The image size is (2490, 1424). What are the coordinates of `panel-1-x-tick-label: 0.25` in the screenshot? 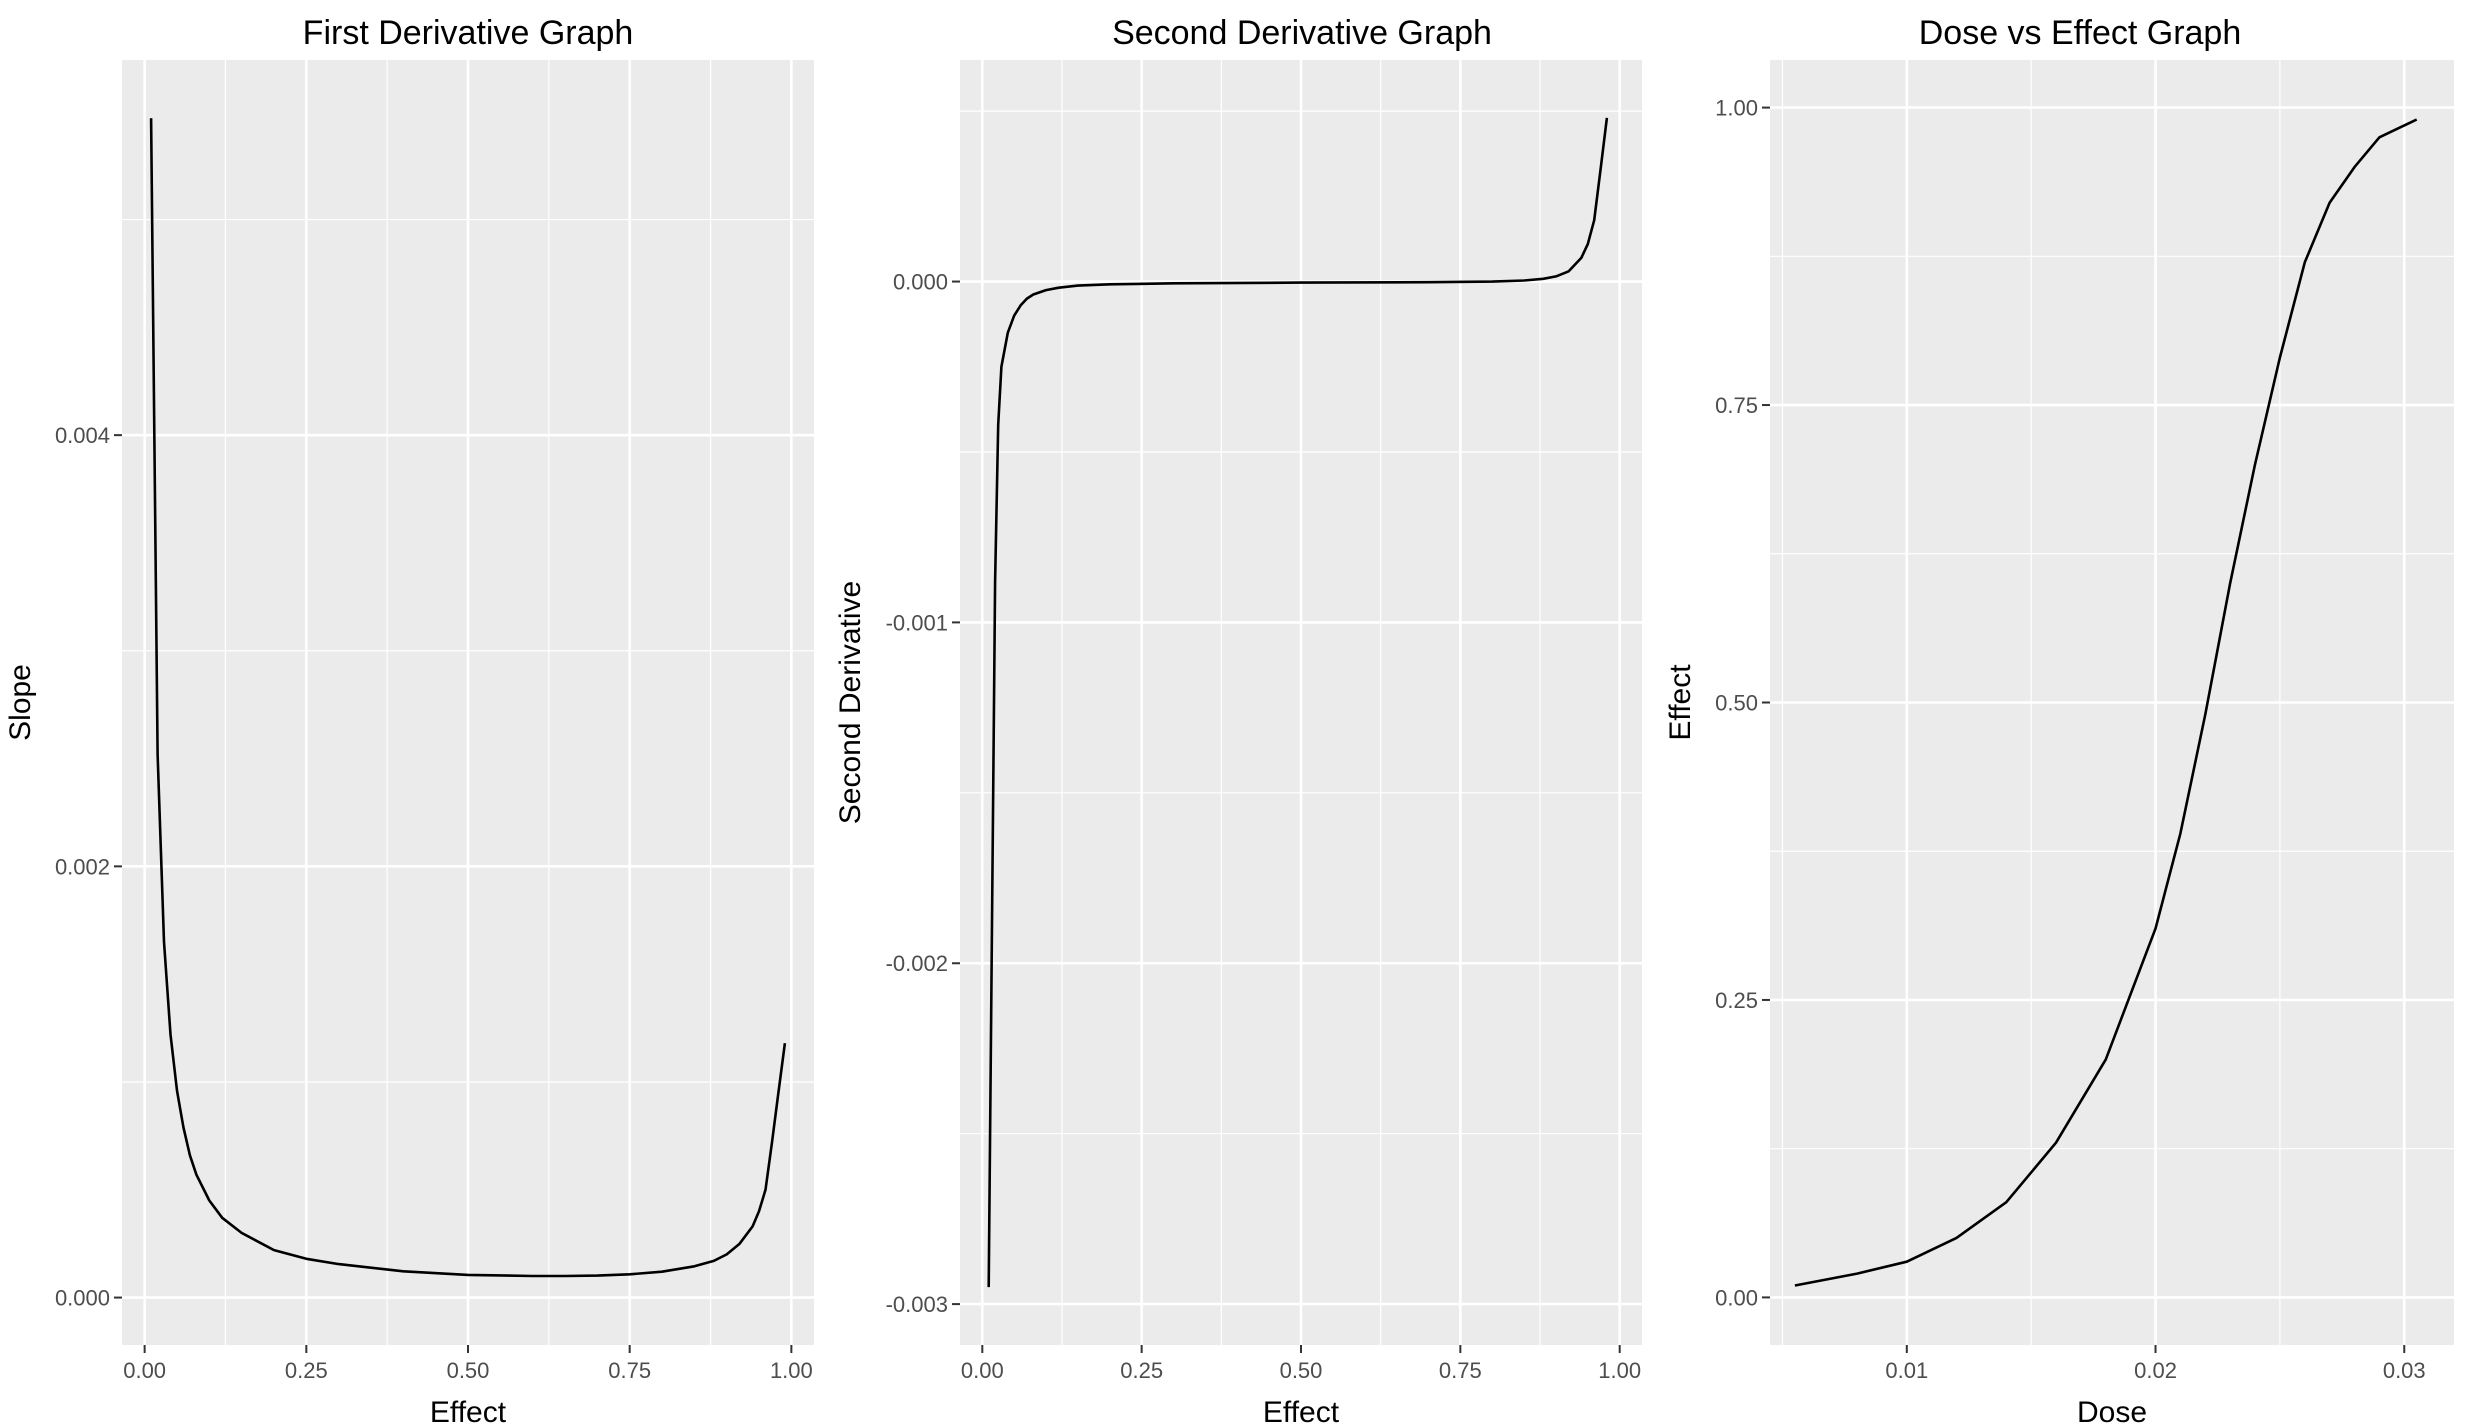 It's located at (306, 1370).